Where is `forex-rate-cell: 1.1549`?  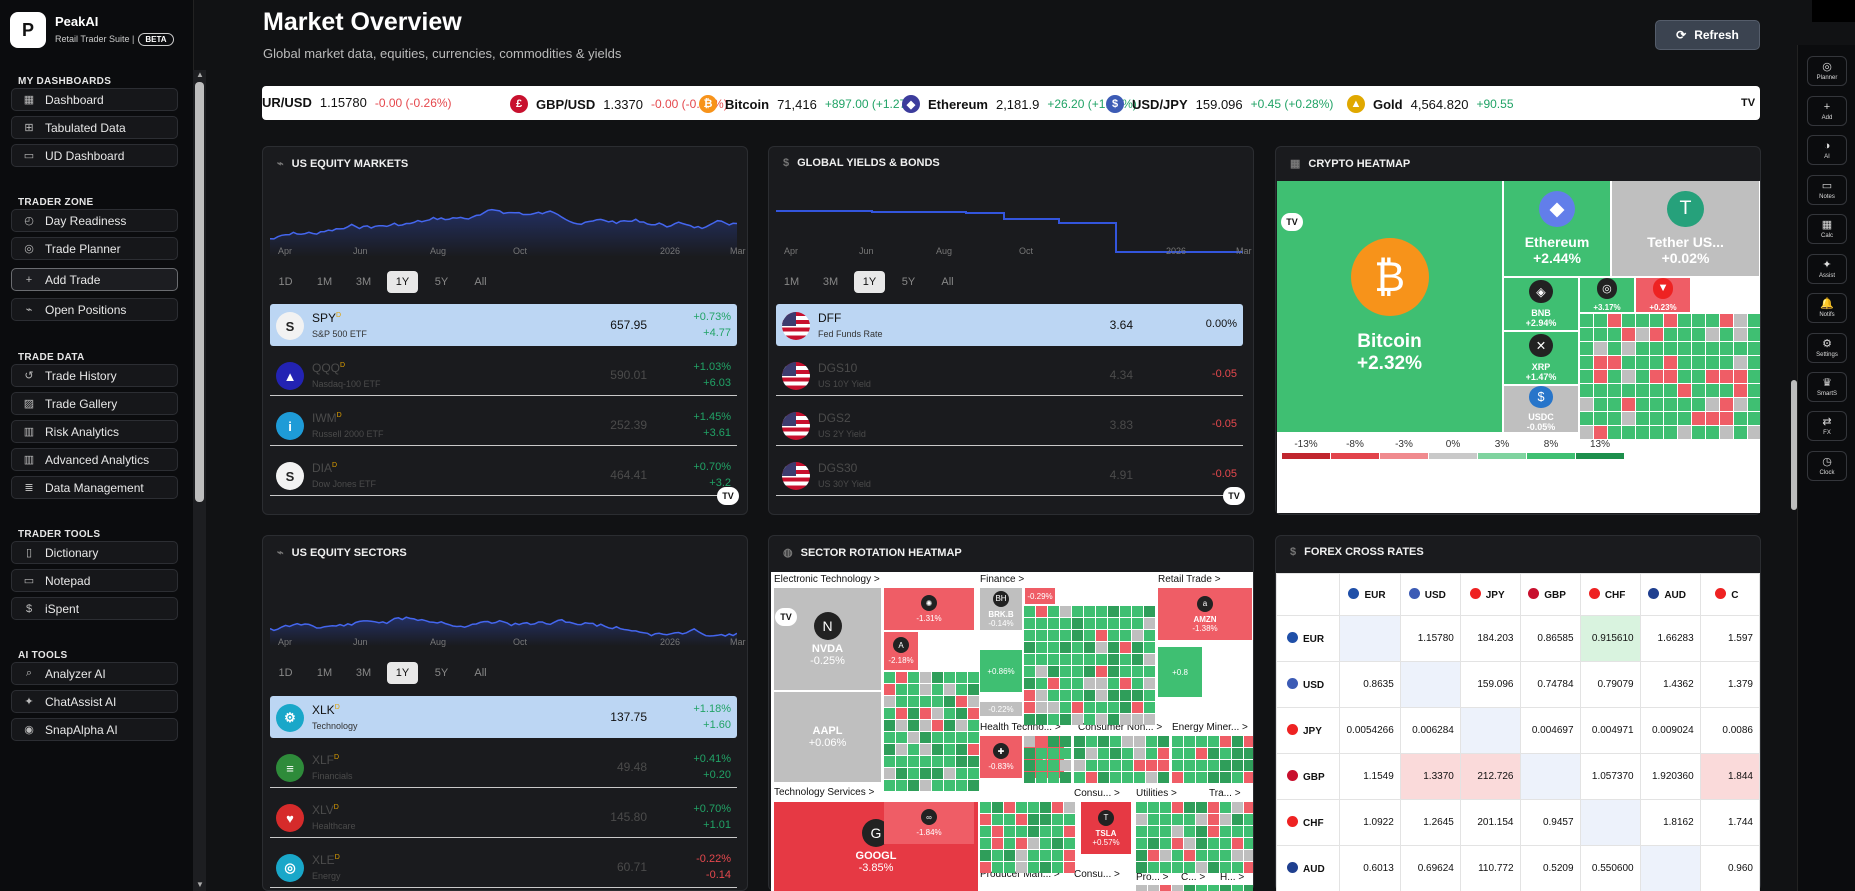
forex-rate-cell: 1.1549 is located at coordinates (1370, 776).